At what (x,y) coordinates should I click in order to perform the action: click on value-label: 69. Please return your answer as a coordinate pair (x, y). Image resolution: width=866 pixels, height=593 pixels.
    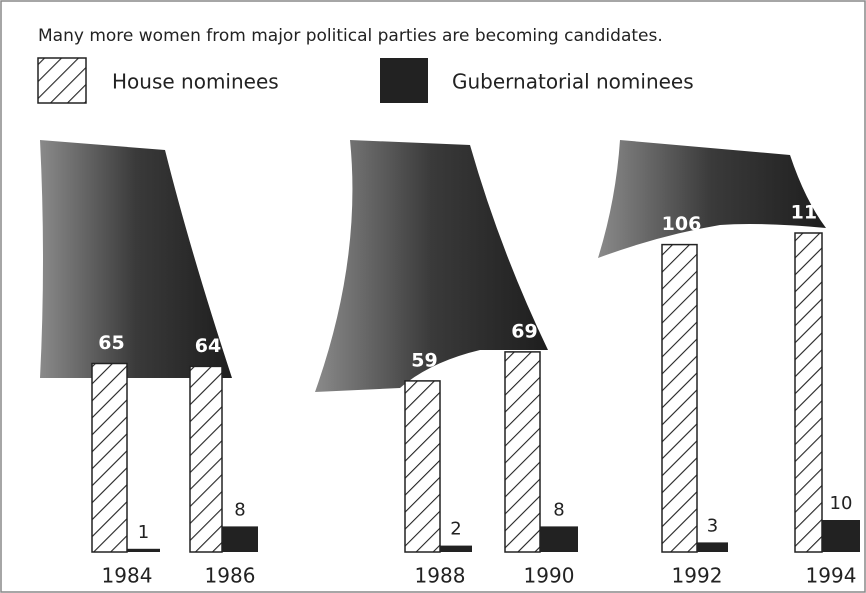
    Looking at the image, I should click on (524, 331).